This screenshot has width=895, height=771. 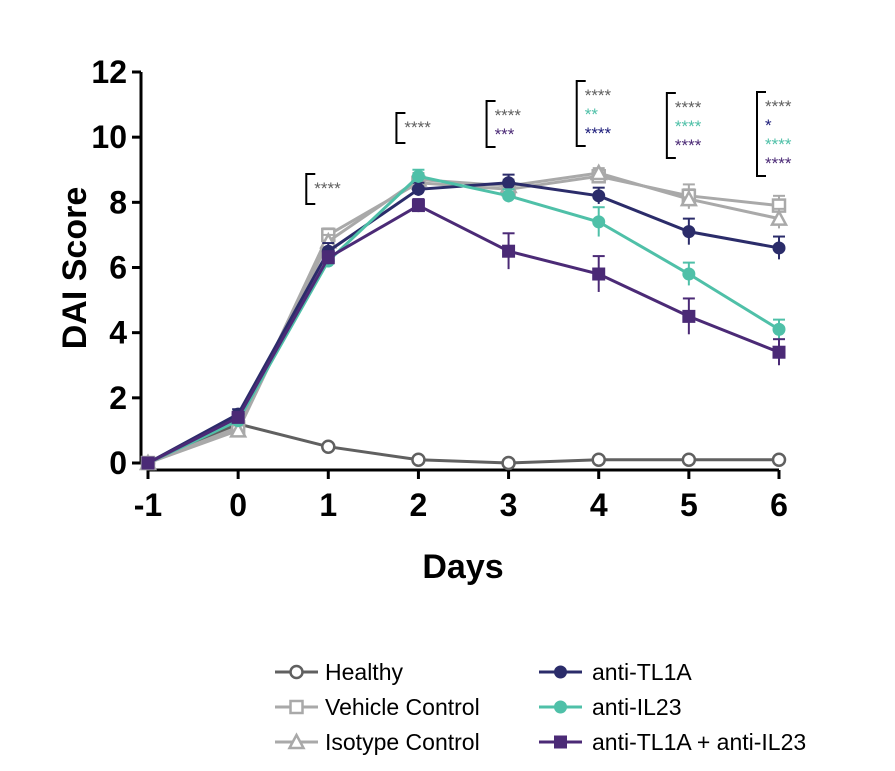 I want to click on legend-label: Healthy, so click(x=364, y=672).